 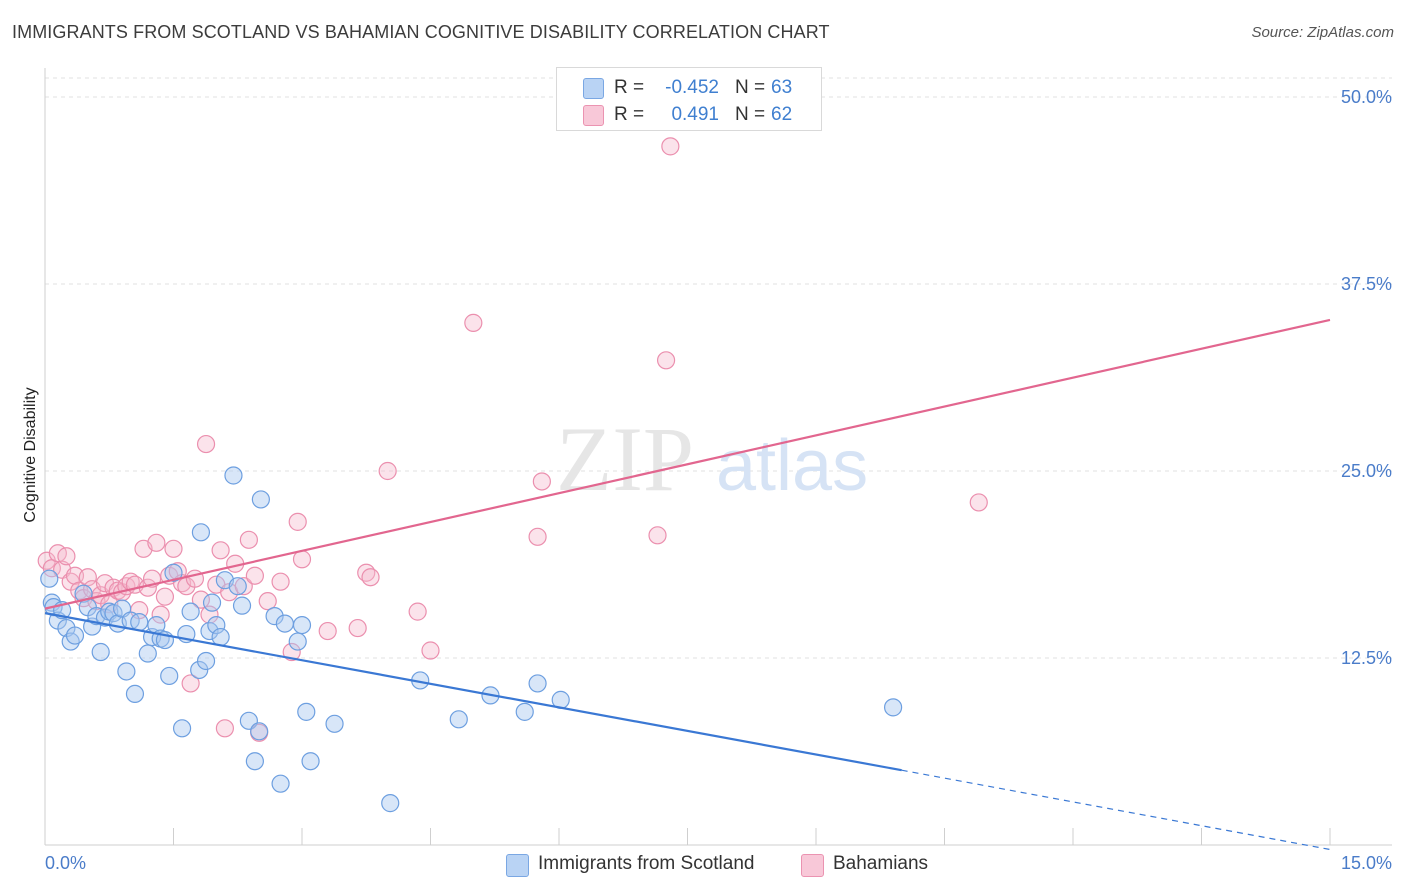 What do you see at coordinates (782, 114) in the screenshot?
I see `legend-n-value: 62` at bounding box center [782, 114].